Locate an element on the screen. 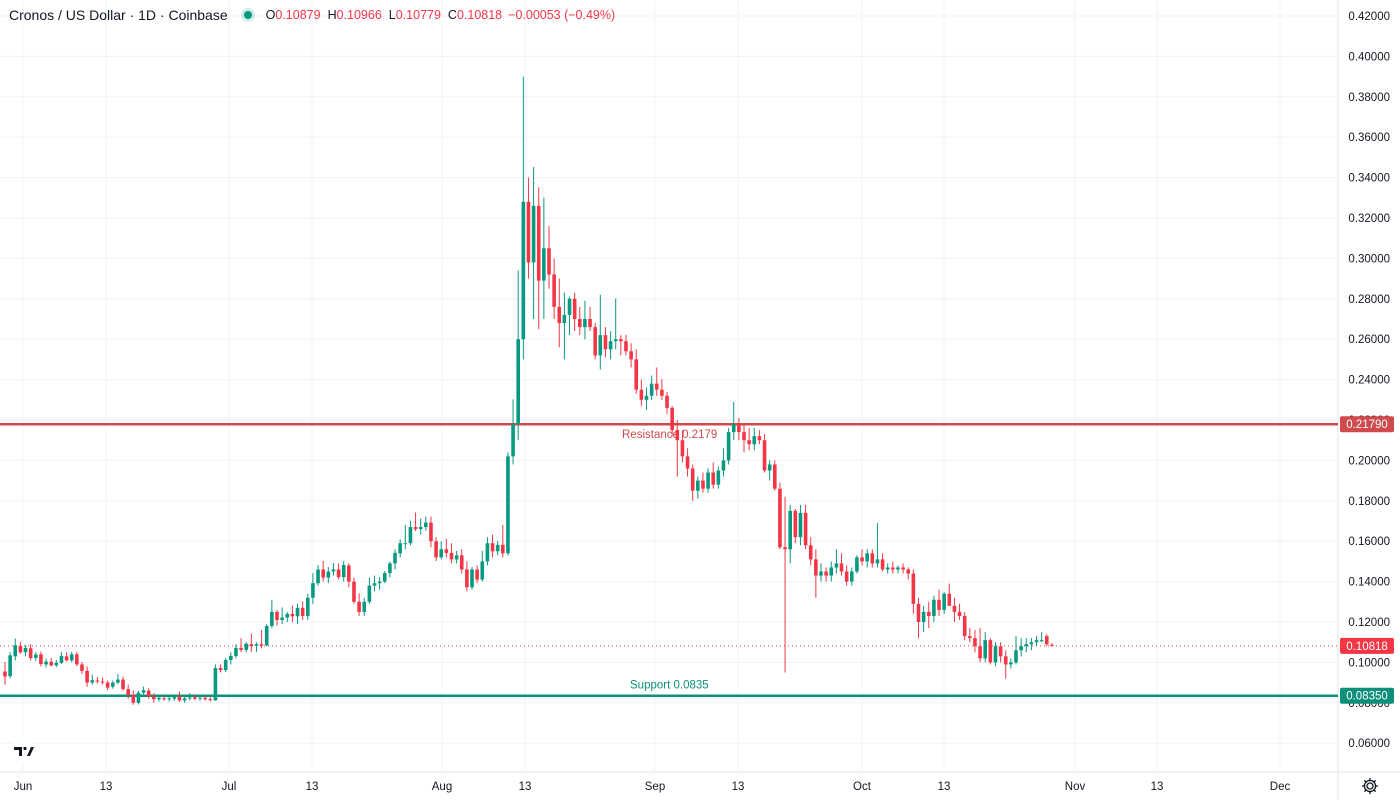 This screenshot has height=800, width=1400. symbol-title: Cronos / US Dollar · 1D · Coinbase is located at coordinates (118, 15).